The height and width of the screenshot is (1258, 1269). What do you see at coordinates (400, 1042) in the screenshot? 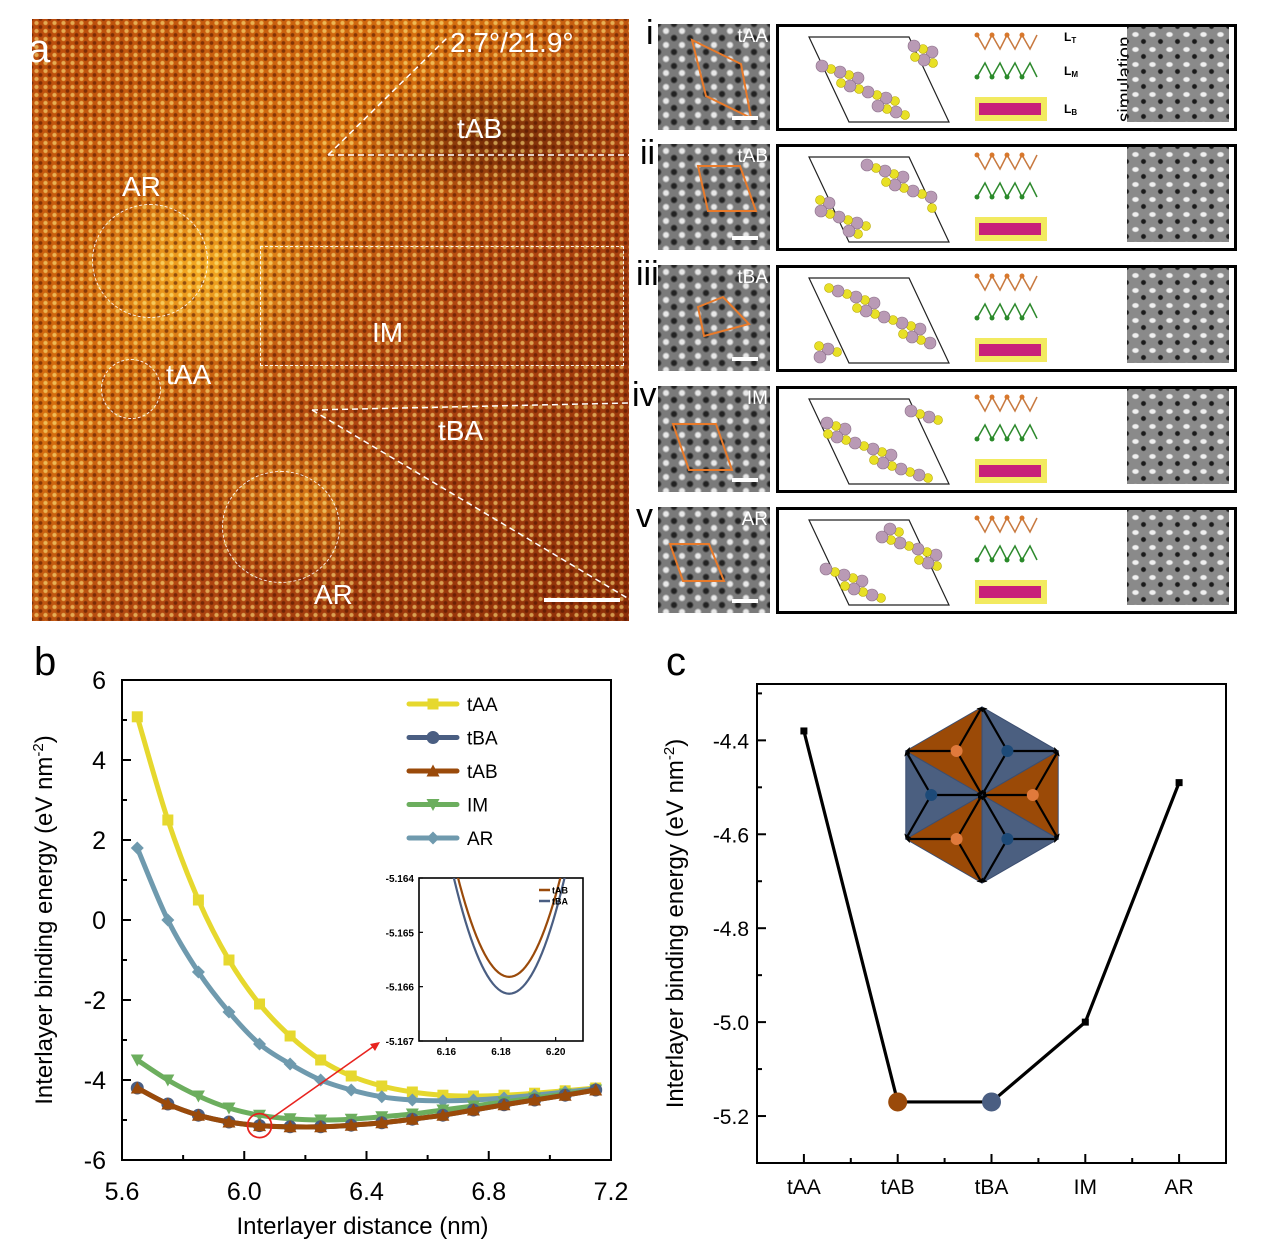
I see `inset-y-tick-label: -5.167` at bounding box center [400, 1042].